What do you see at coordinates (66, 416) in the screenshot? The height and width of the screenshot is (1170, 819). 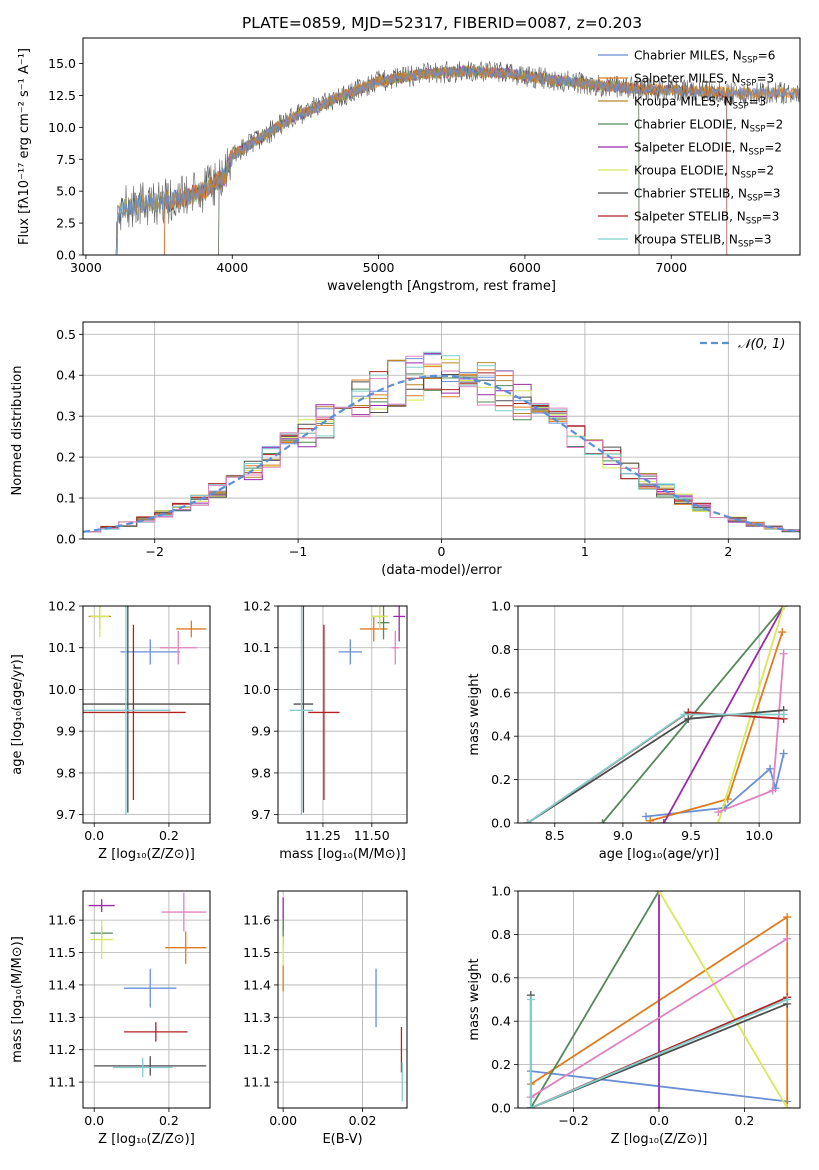 I see `y-tick-label: 0.3` at bounding box center [66, 416].